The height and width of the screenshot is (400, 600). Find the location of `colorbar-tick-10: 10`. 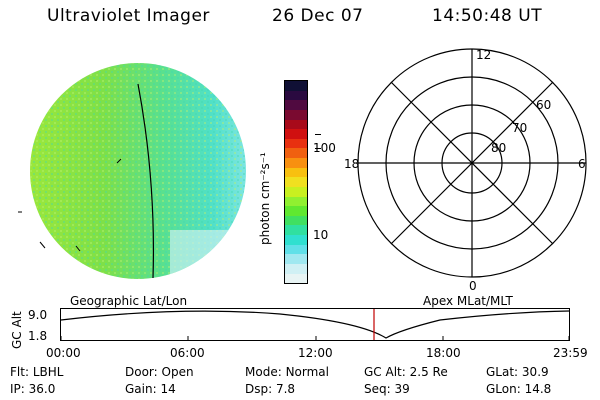

colorbar-tick-10: 10 is located at coordinates (321, 235).